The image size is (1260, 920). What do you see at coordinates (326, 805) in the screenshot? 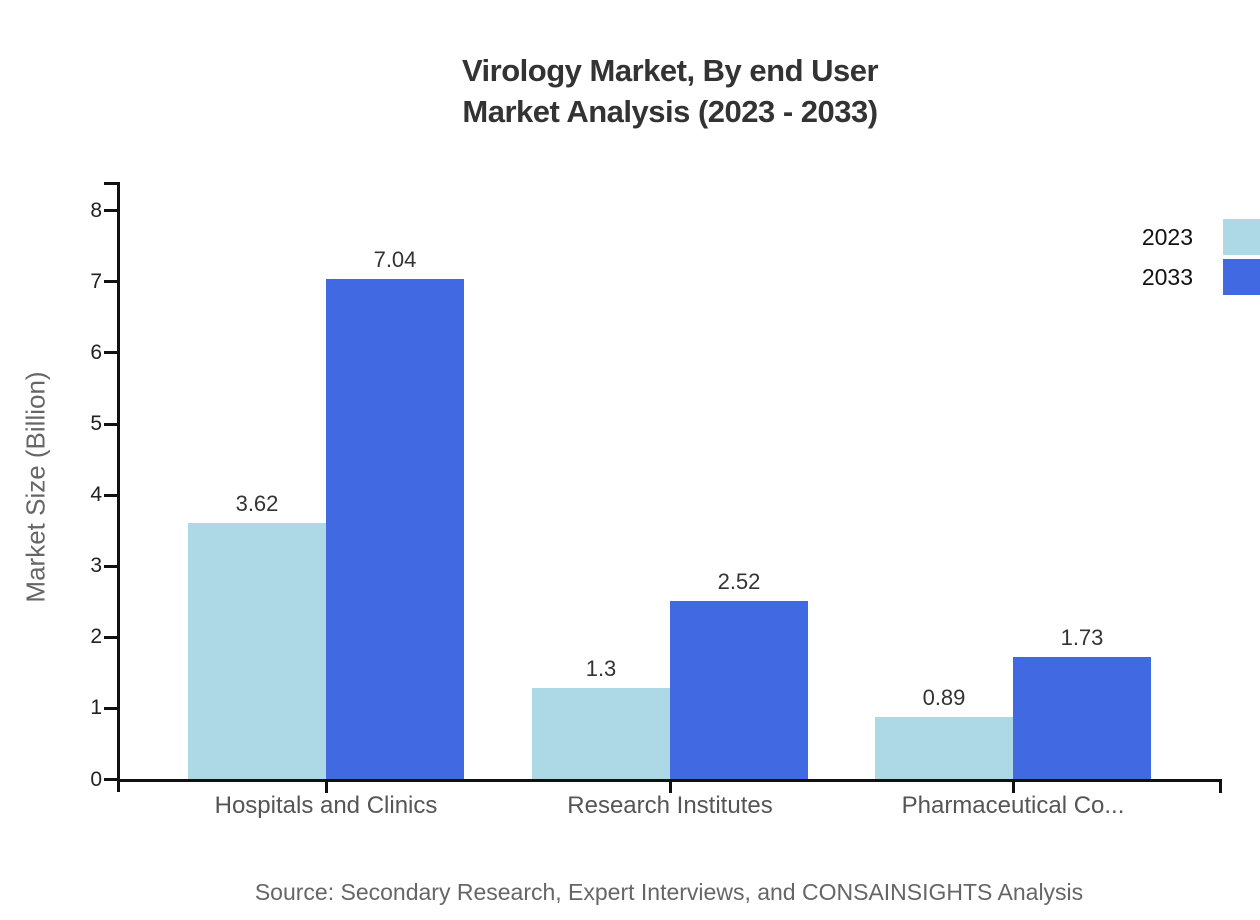
I see `category-label: Hospitals and Clinics` at bounding box center [326, 805].